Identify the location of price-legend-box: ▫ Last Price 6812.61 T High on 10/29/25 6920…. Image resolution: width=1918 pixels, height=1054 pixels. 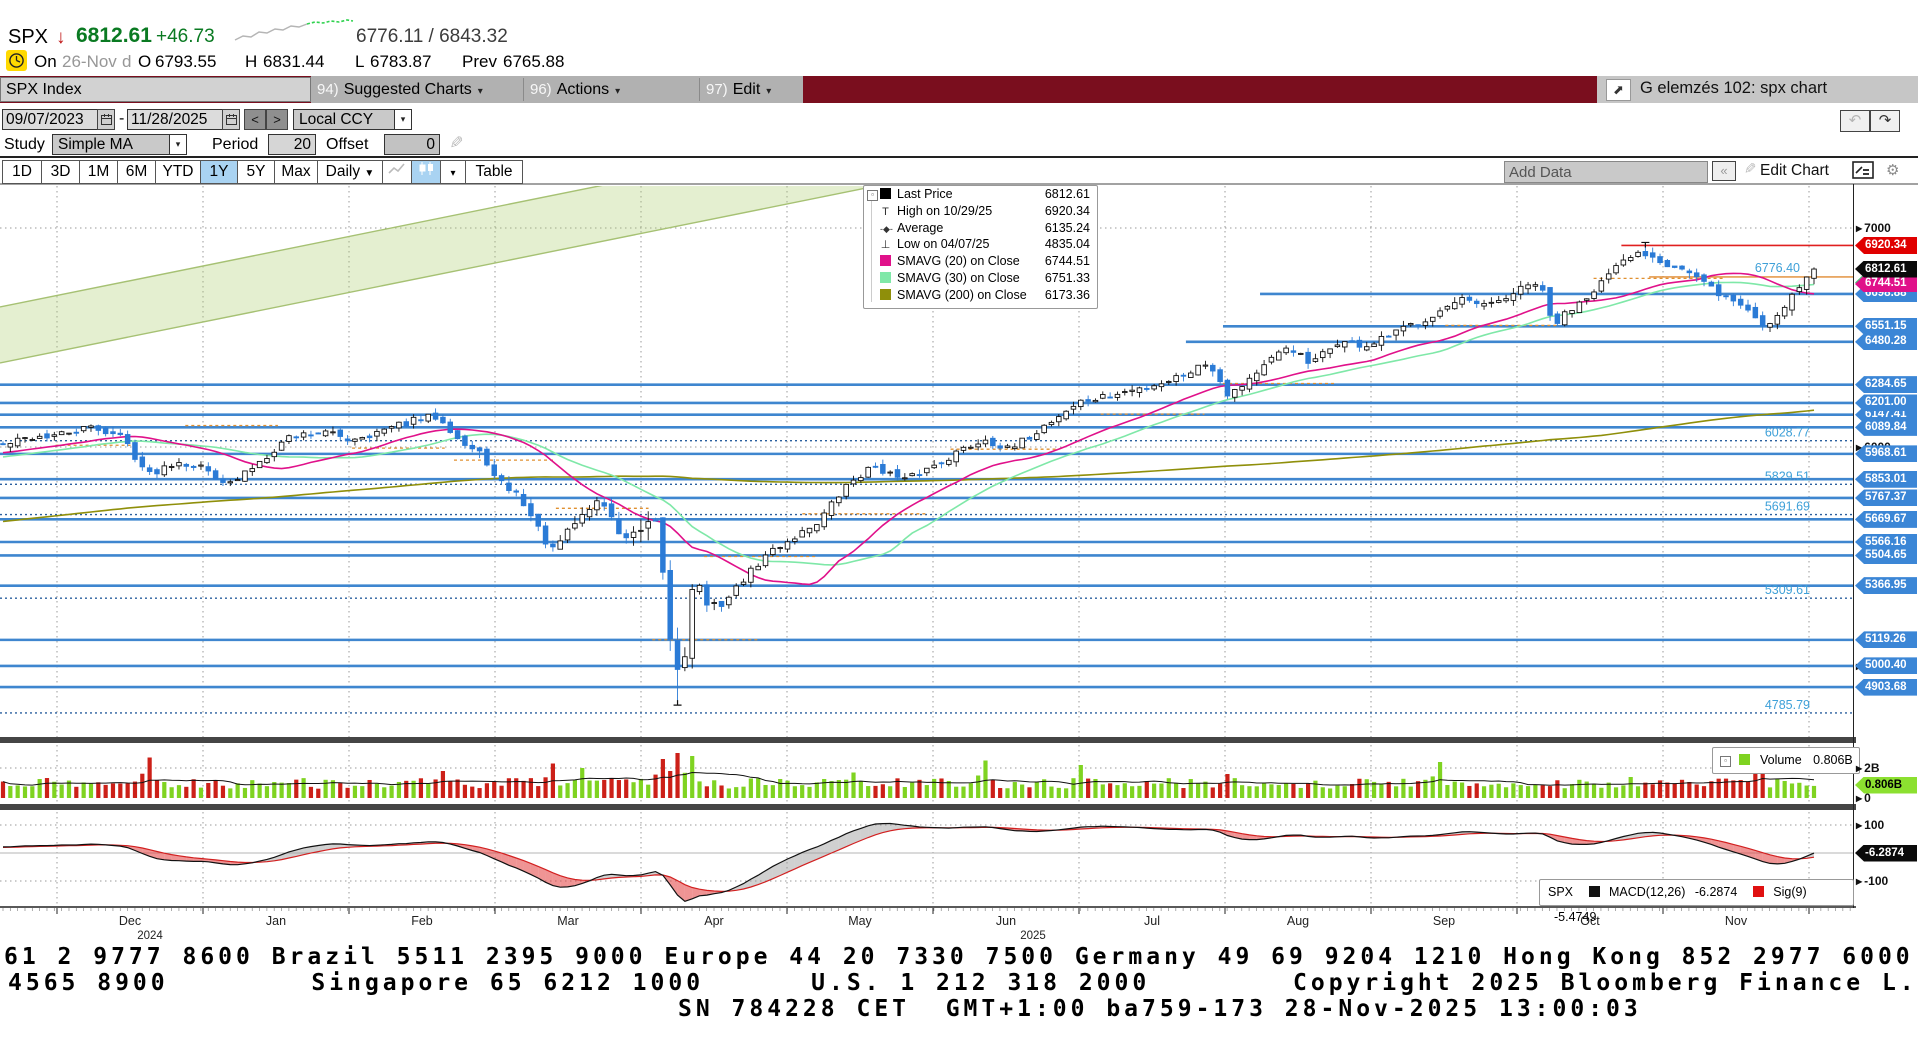
(980, 247).